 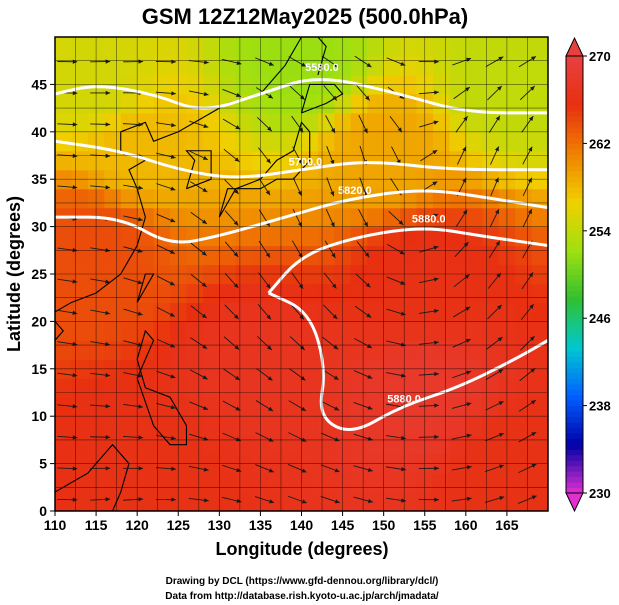 What do you see at coordinates (39, 179) in the screenshot?
I see `y-tick-label: 35` at bounding box center [39, 179].